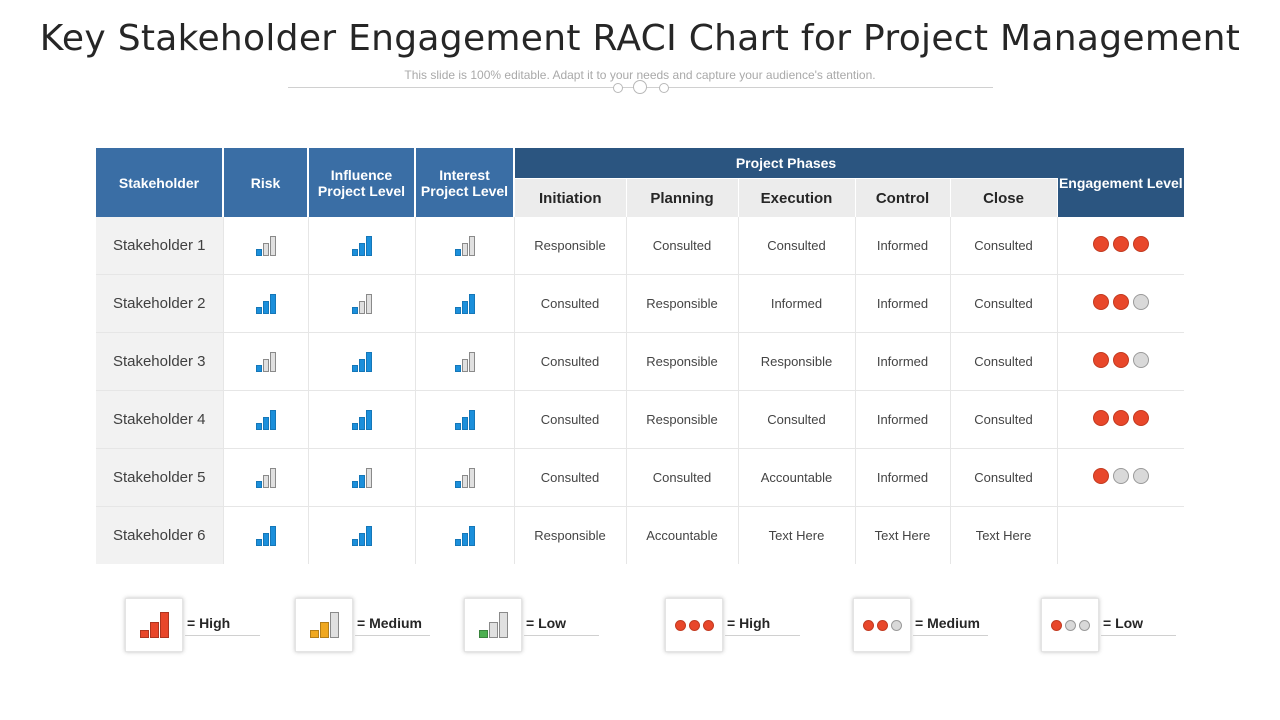 The height and width of the screenshot is (720, 1280). Describe the element at coordinates (618, 88) in the screenshot. I see `divider-dot-left` at that location.